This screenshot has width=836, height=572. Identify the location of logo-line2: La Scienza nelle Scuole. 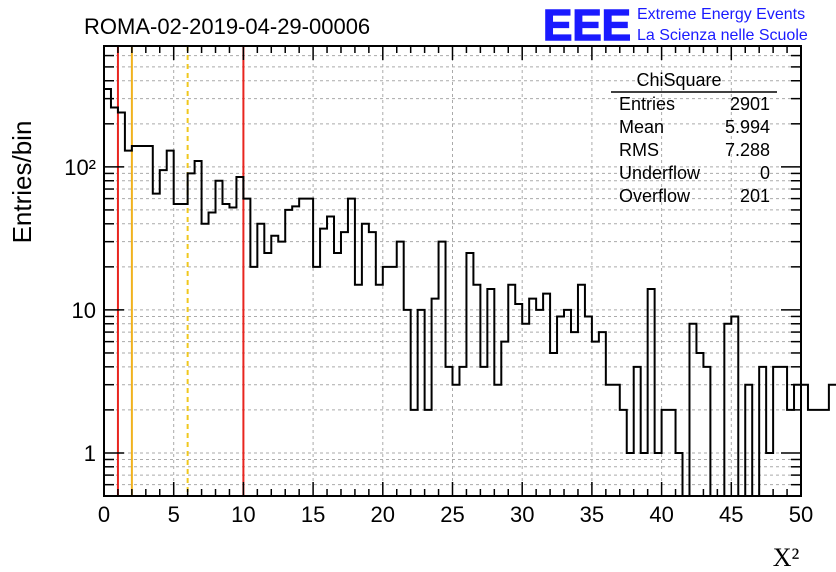
(722, 35).